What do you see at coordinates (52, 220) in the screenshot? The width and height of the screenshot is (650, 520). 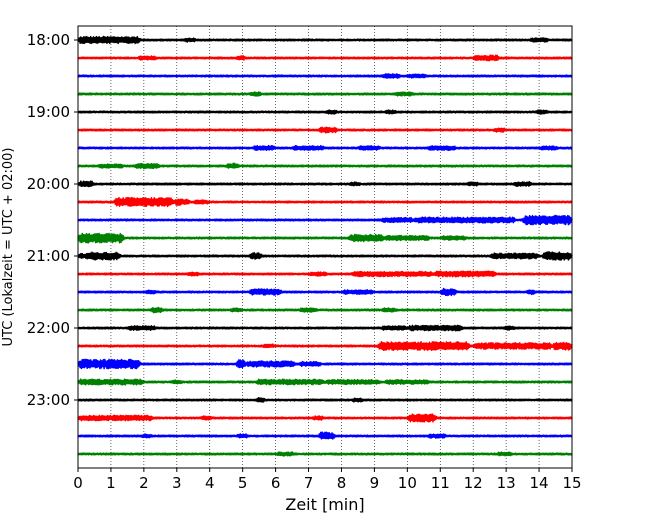 I see `y-axis: 18:00 19:00 20:00 21:00 22:00 23:00` at bounding box center [52, 220].